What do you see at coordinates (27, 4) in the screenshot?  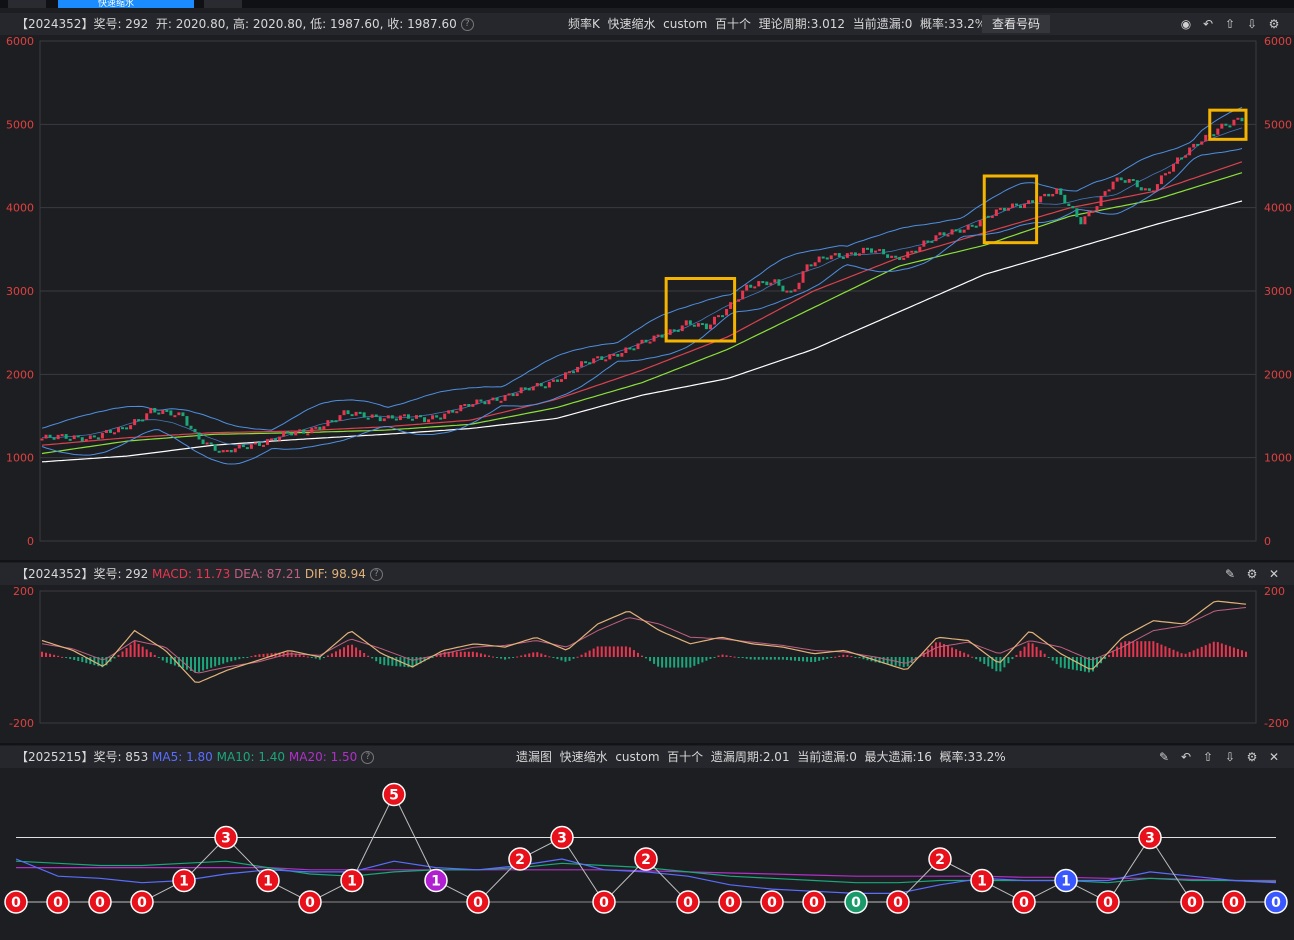 I see `home-tab` at bounding box center [27, 4].